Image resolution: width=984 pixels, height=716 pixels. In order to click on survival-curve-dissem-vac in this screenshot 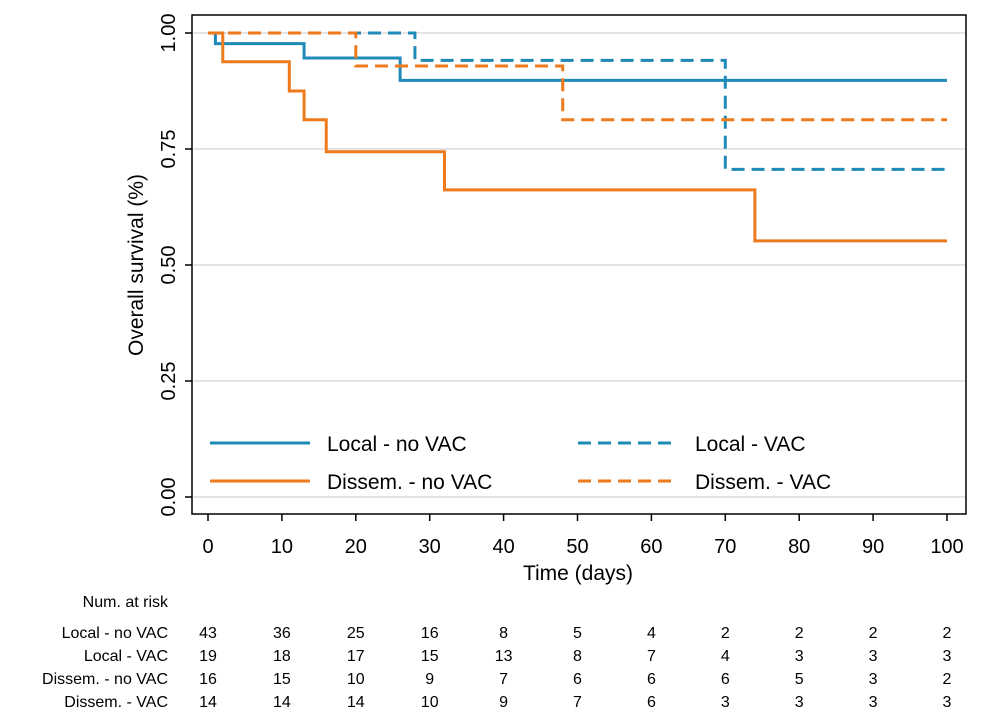, I will do `click(577, 76)`.